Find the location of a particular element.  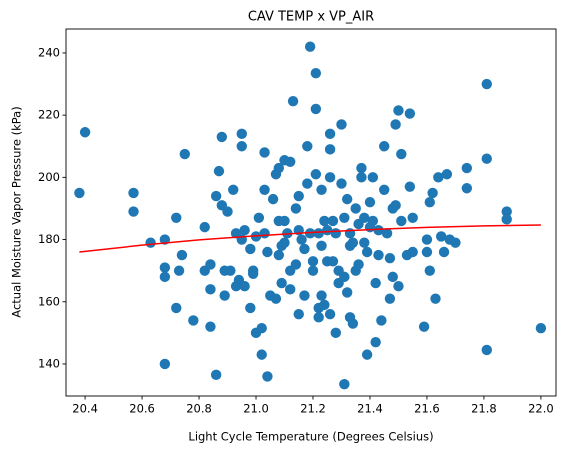

x-tick-label: 21.2 is located at coordinates (313, 409).